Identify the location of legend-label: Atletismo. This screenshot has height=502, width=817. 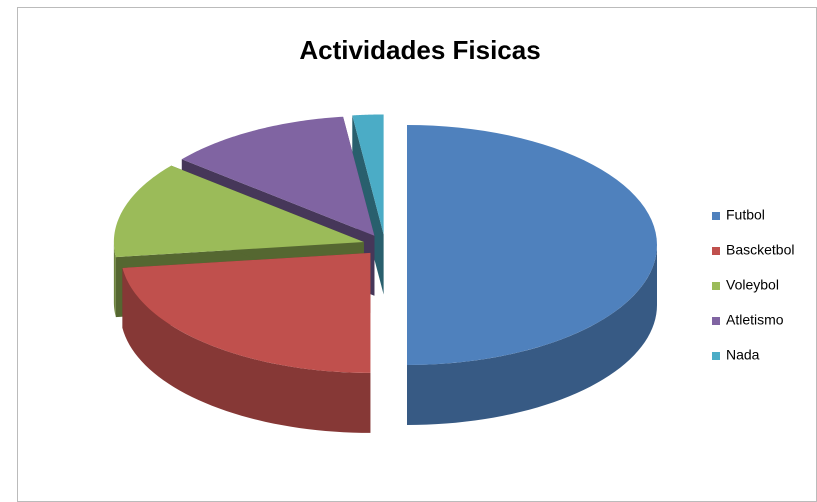
(755, 320).